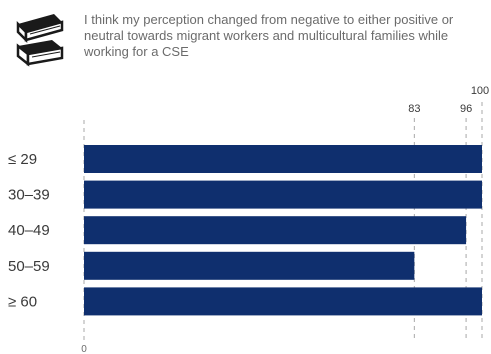 This screenshot has height=354, width=491. What do you see at coordinates (466, 109) in the screenshot?
I see `reference-line-label-96: 96` at bounding box center [466, 109].